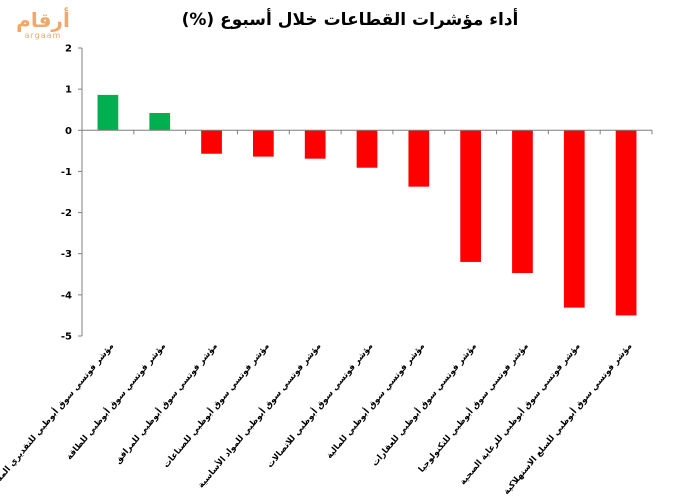 The width and height of the screenshot is (676, 499). I want to click on logo-text: أرقام, so click(43, 20).